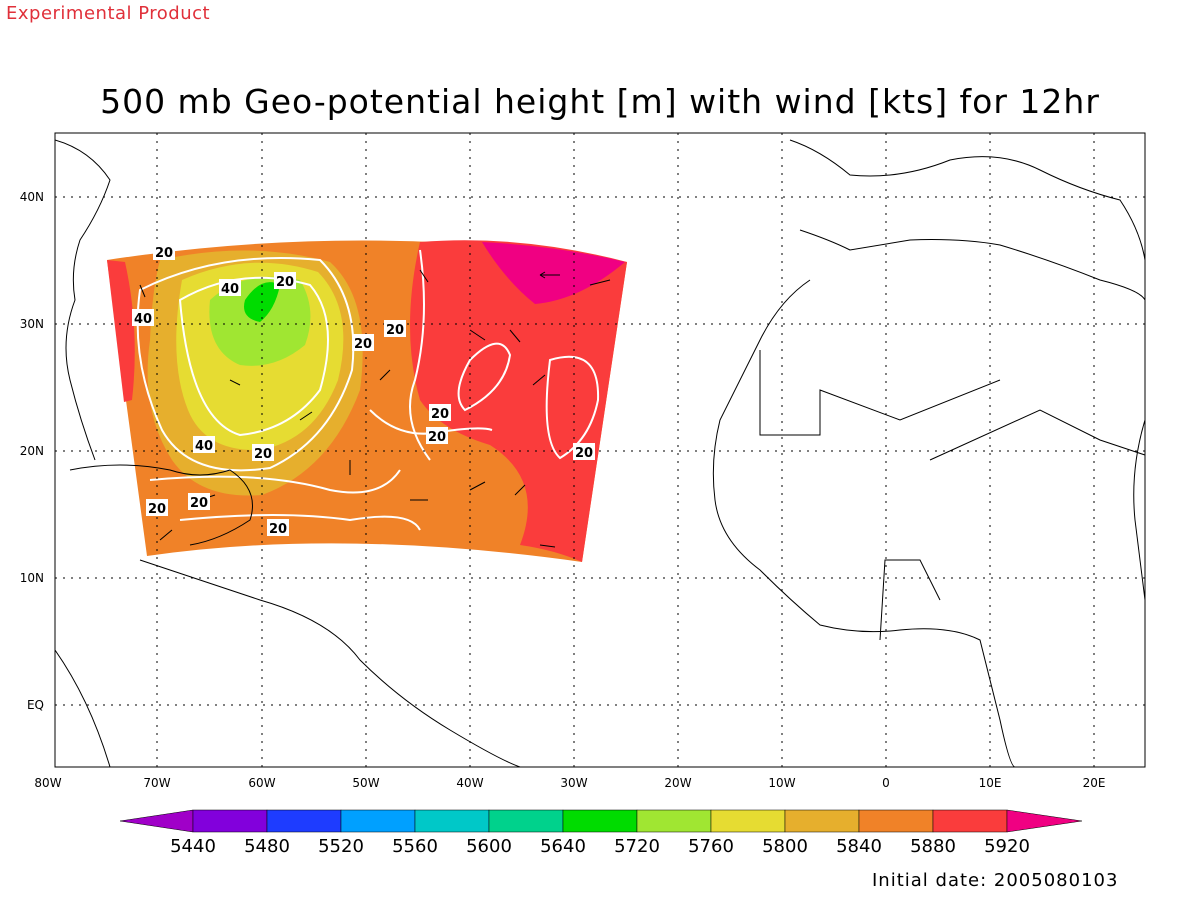 The width and height of the screenshot is (1200, 900). I want to click on colorbar-level-label: 5840, so click(859, 846).